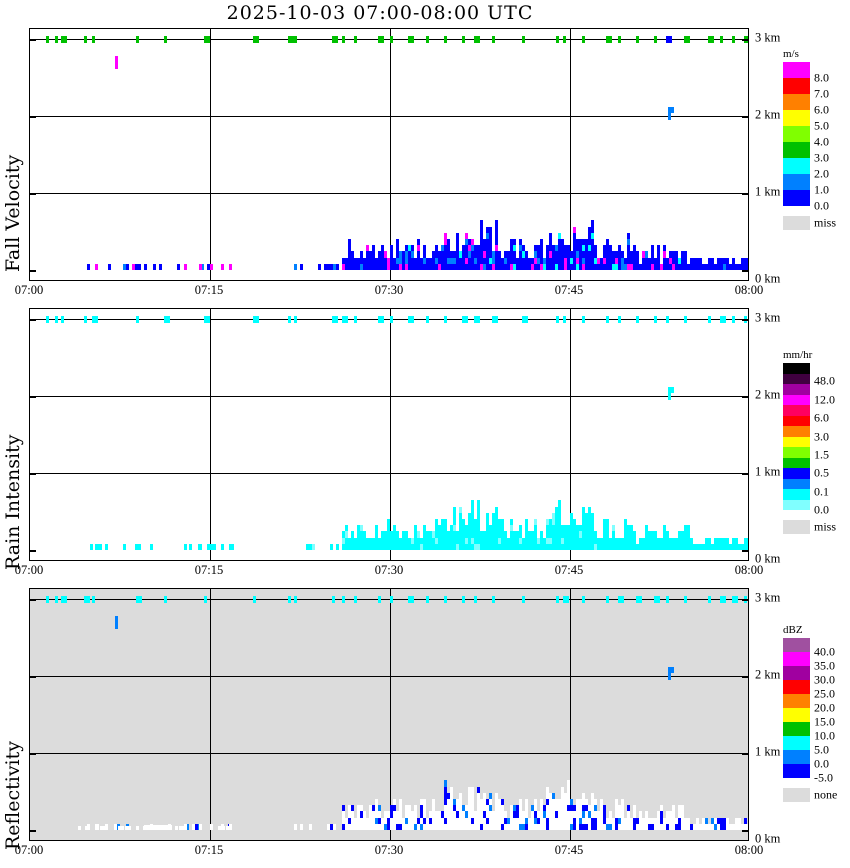 This screenshot has width=850, height=868. I want to click on colorbar-tick-label: 12.0, so click(824, 399).